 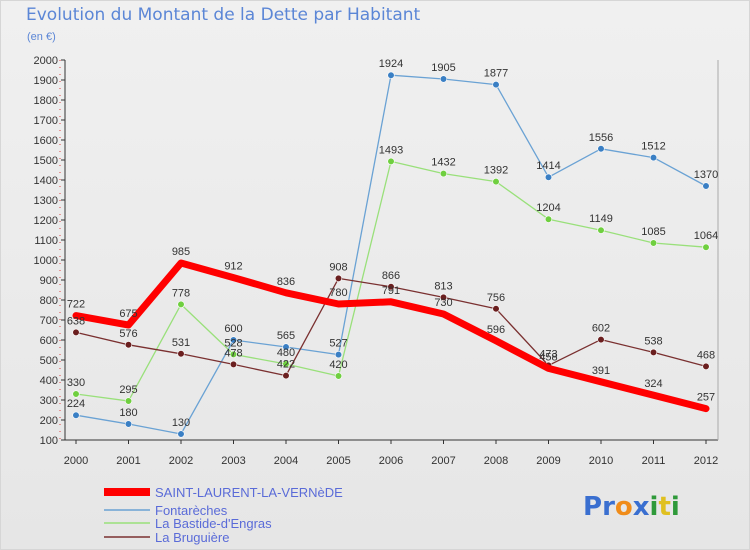 I want to click on x-tick-label: 2009, so click(x=548, y=461).